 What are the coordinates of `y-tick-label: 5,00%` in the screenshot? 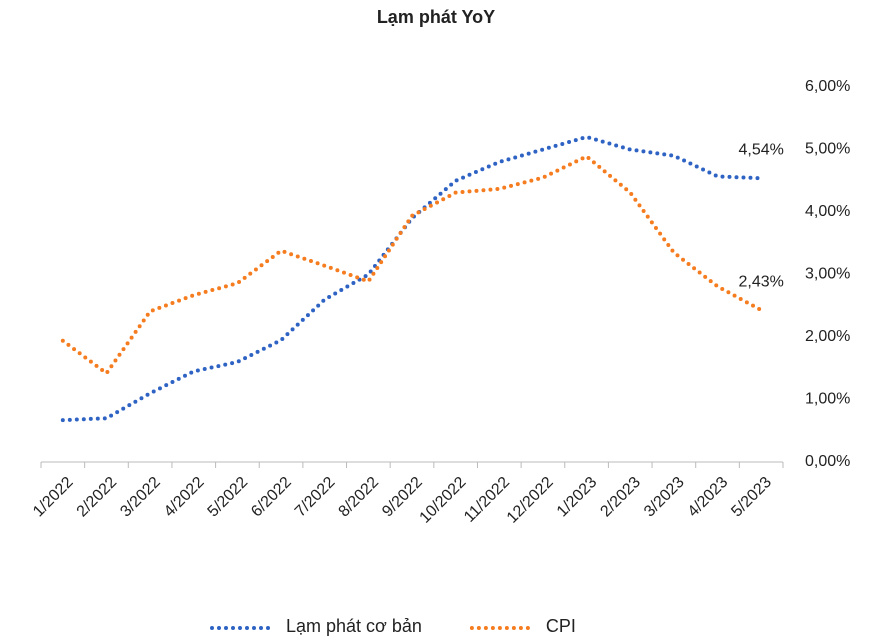 It's located at (827, 149).